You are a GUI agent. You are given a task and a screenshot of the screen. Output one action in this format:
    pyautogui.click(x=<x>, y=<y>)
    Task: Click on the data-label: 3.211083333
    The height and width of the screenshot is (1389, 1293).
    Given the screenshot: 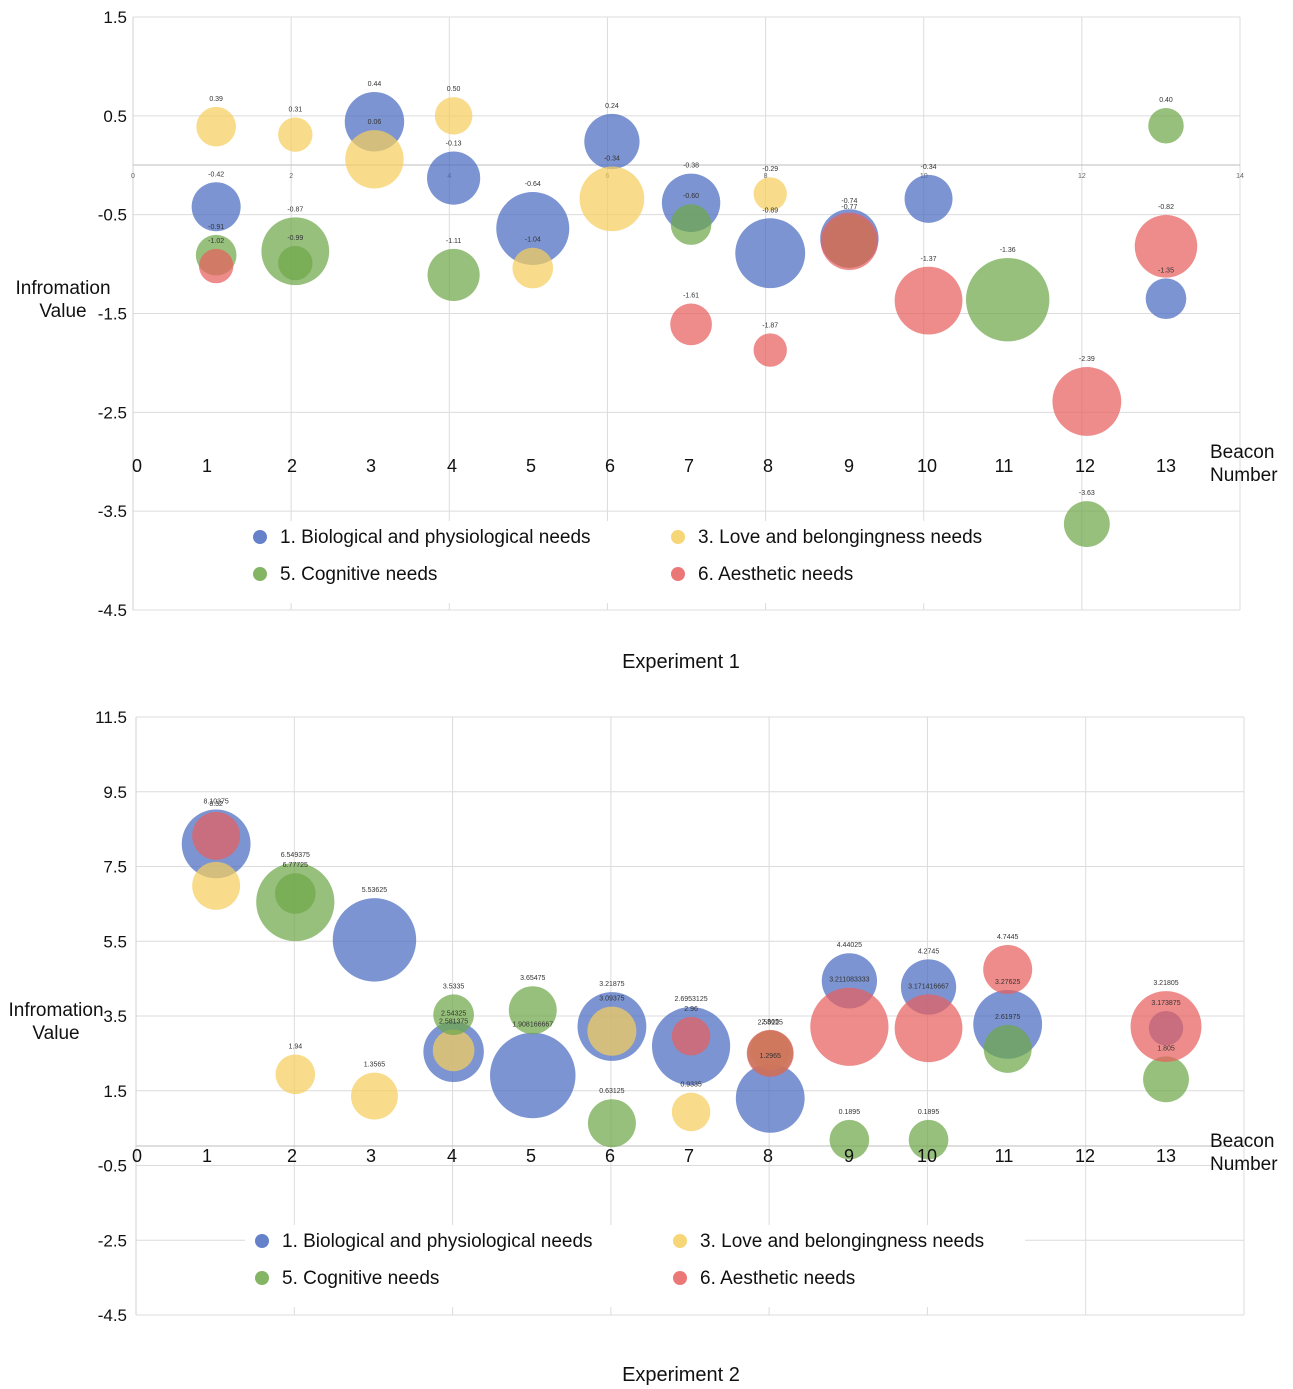 What is the action you would take?
    pyautogui.click(x=849, y=980)
    